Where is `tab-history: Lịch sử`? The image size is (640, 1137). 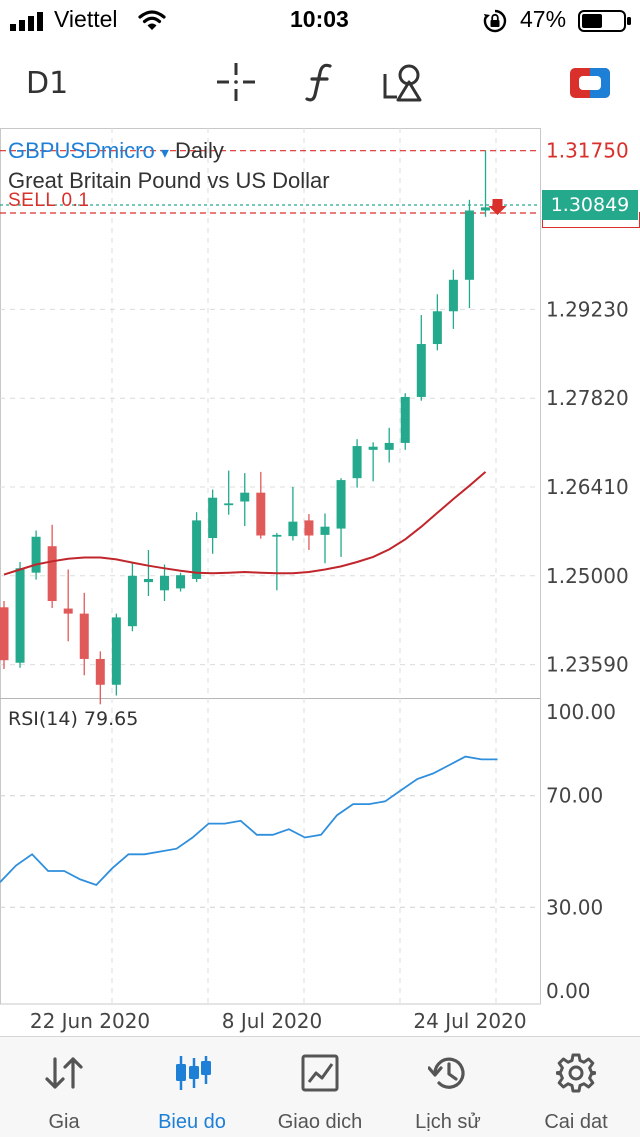
tab-history: Lịch sử is located at coordinates (448, 1087).